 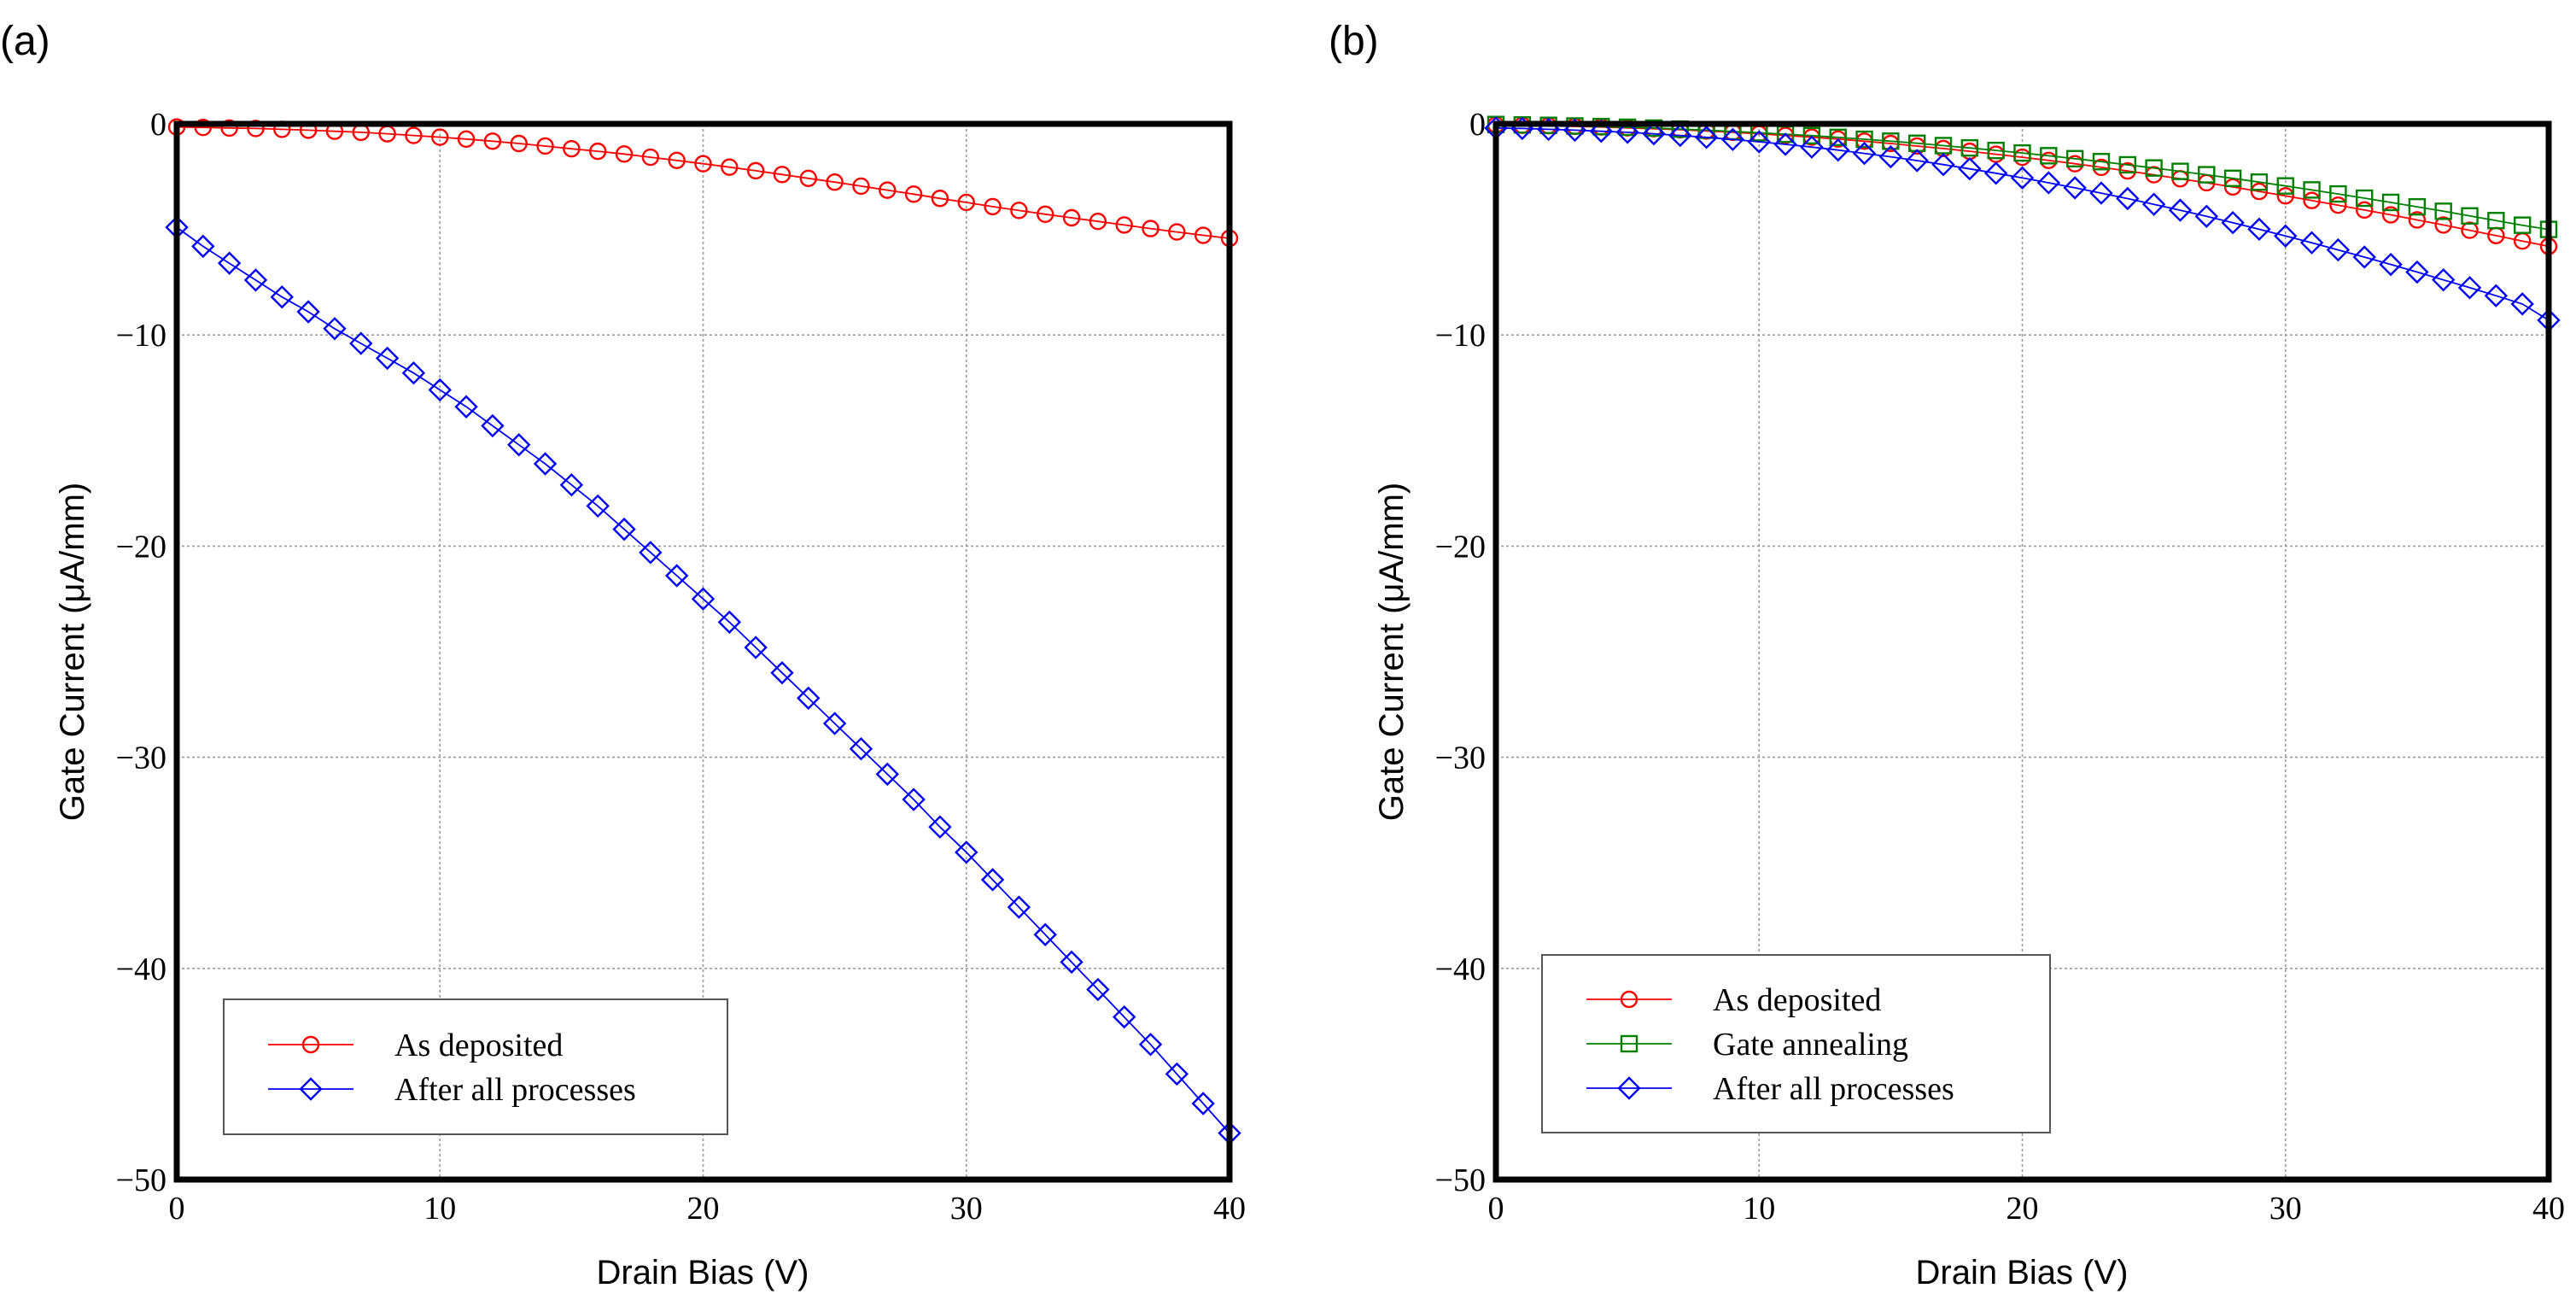 I want to click on y-tick-label: 0, so click(x=158, y=125).